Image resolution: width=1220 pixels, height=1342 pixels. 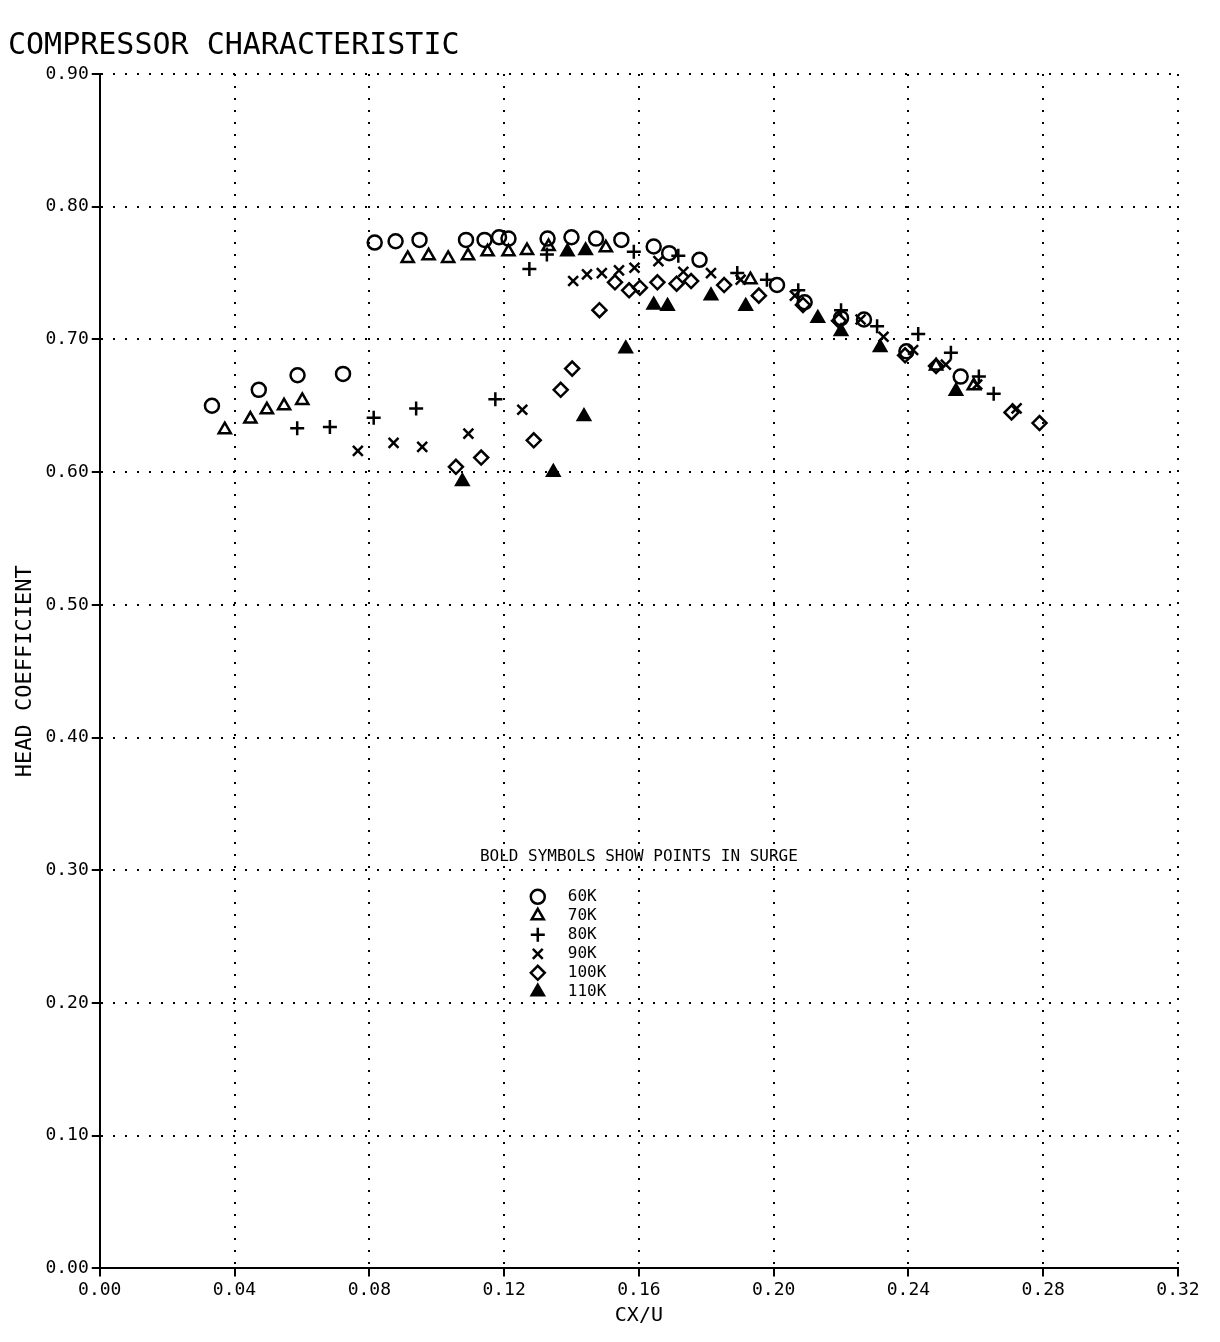 What do you see at coordinates (67, 205) in the screenshot?
I see `y-tick-label: 0.80` at bounding box center [67, 205].